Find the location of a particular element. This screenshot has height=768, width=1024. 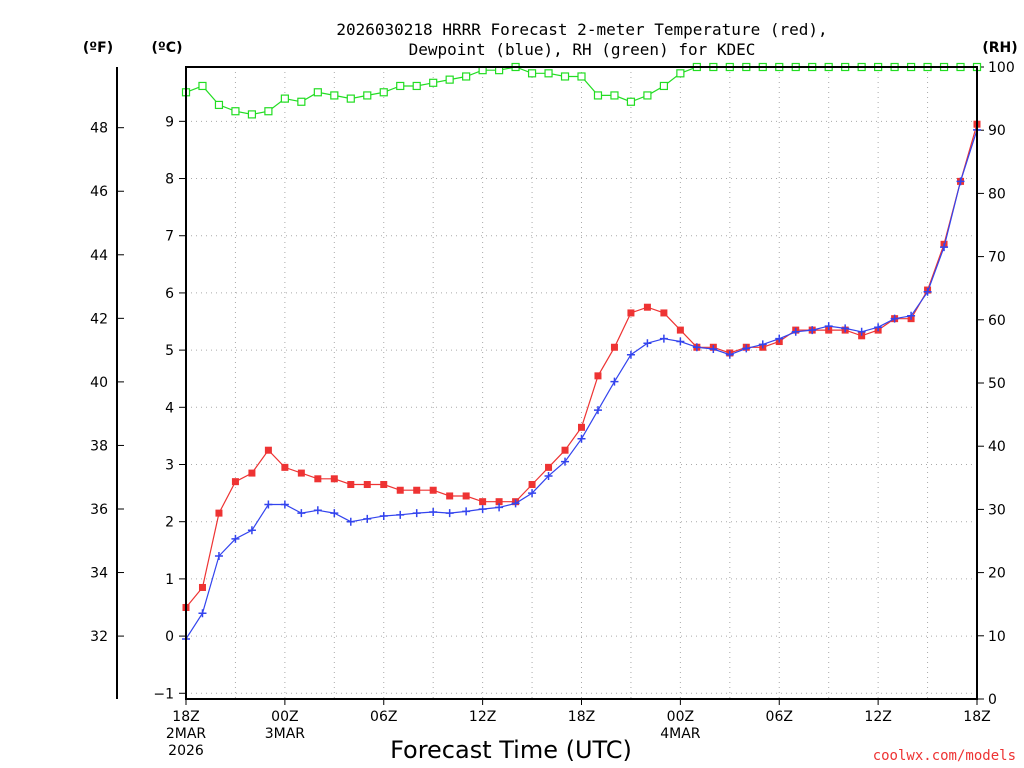

rh-tick-label: 40 is located at coordinates (997, 447).